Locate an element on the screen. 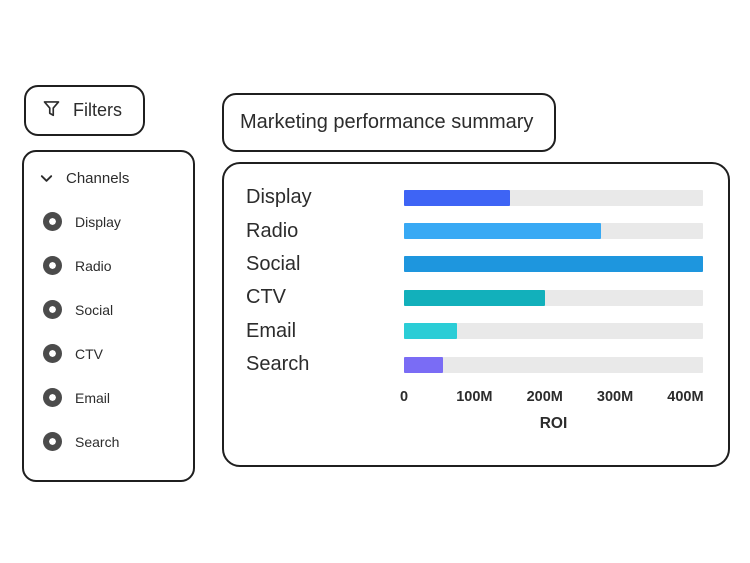 The height and width of the screenshot is (563, 750). channel-item-display: Display is located at coordinates (118, 221).